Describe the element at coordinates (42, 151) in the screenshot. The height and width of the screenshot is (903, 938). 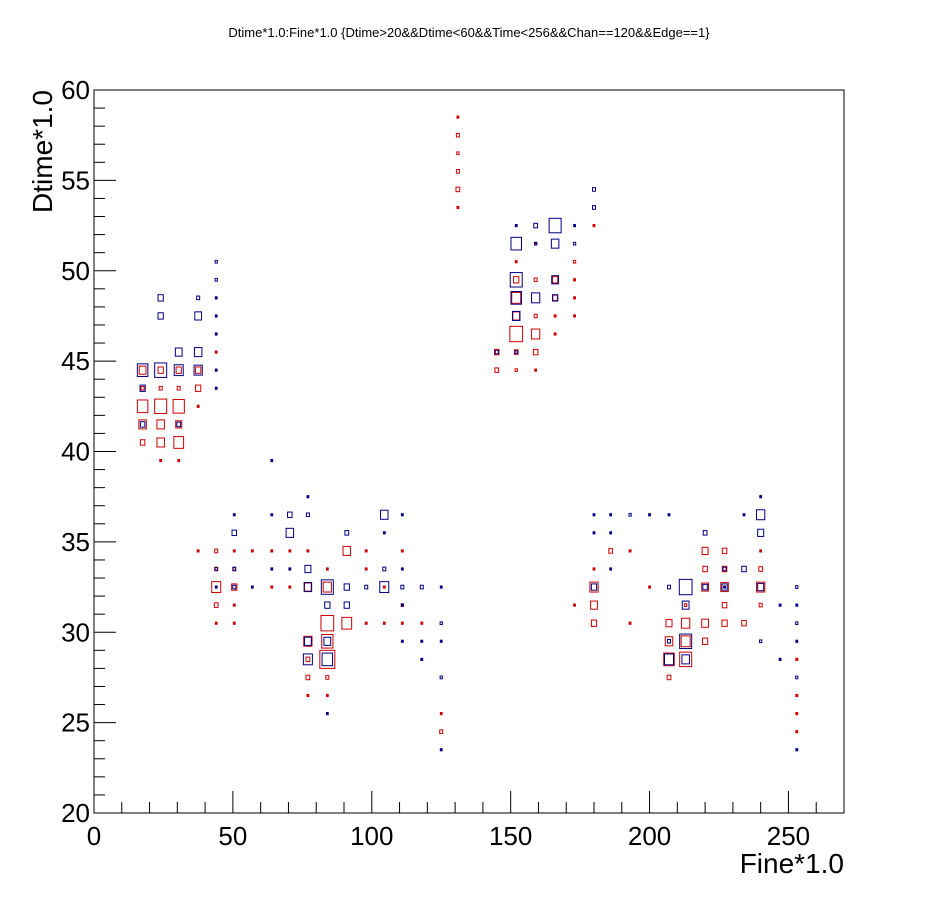
I see `y-axis-title: Dtime*1.0` at that location.